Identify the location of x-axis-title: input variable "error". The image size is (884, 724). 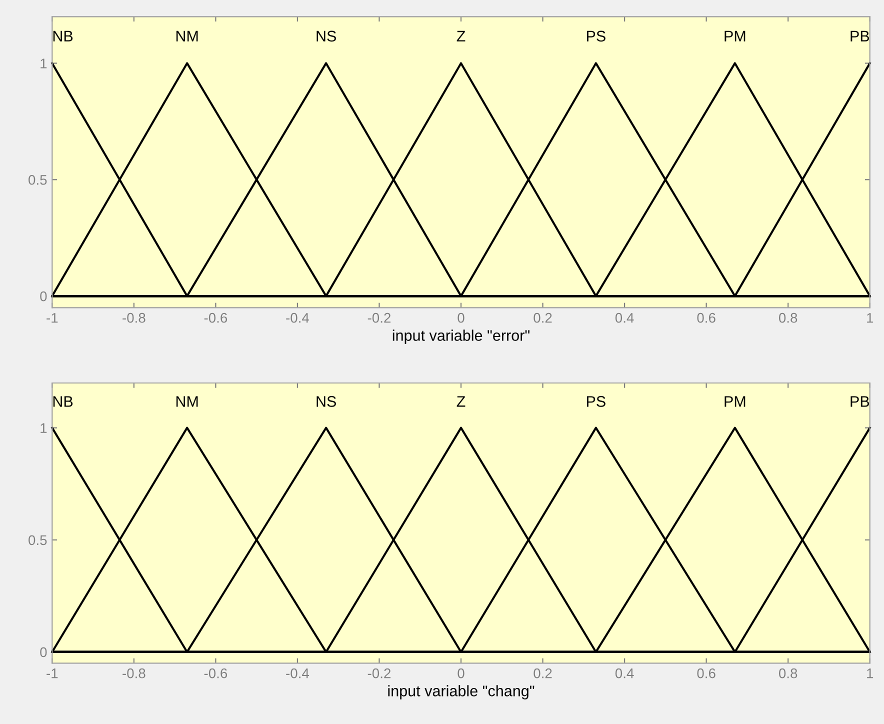
(461, 337).